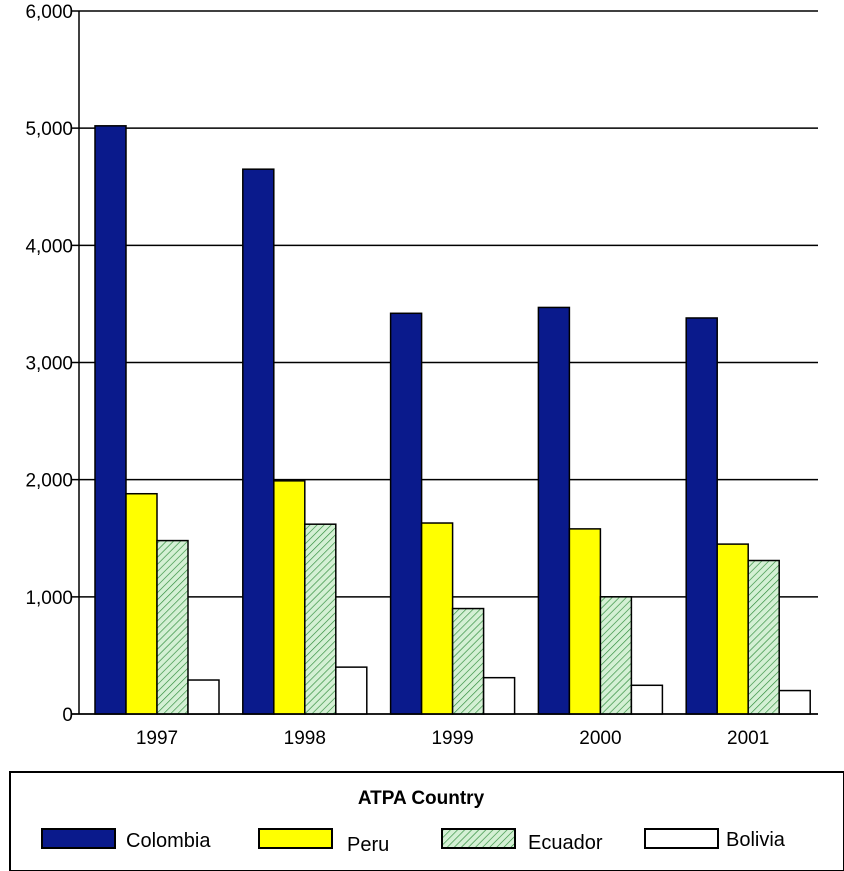 This screenshot has width=844, height=871. What do you see at coordinates (141, 603) in the screenshot?
I see `bar-peru-1997` at bounding box center [141, 603].